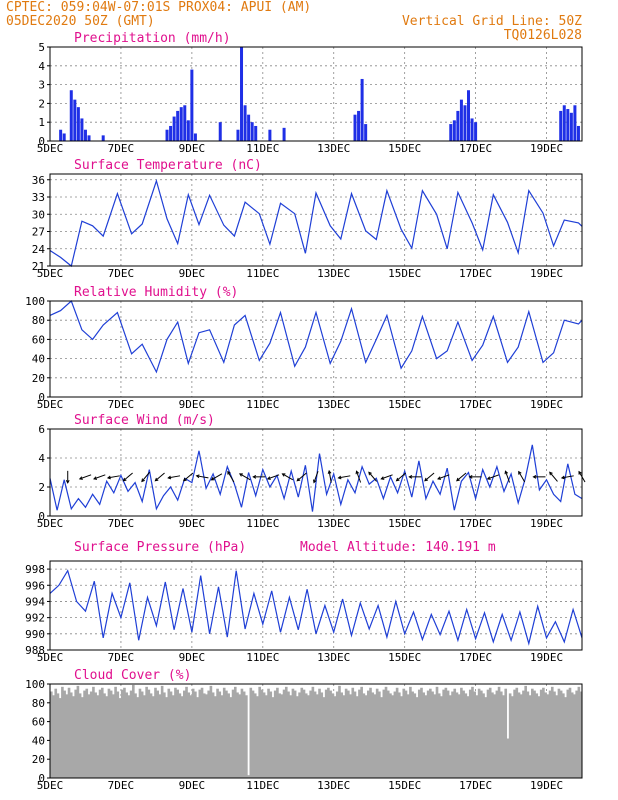 This screenshot has width=618, height=800. What do you see at coordinates (41, 47) in the screenshot?
I see `y-tick-label: 5` at bounding box center [41, 47].